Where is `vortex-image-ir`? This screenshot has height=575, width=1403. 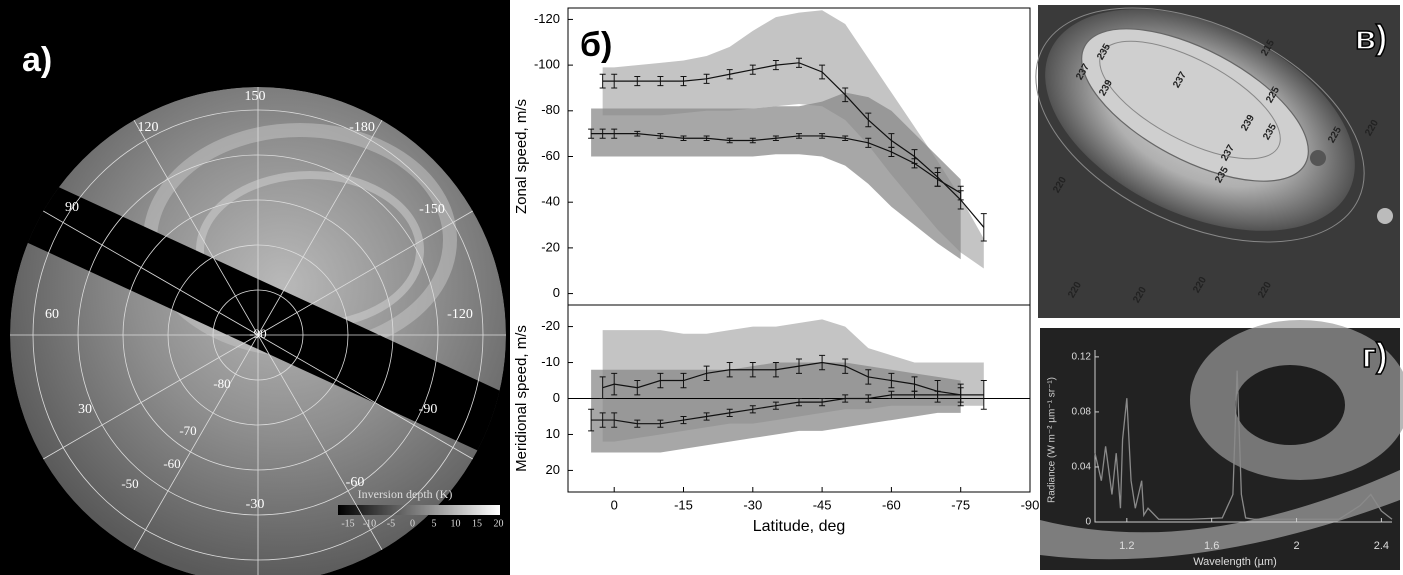 vortex-image-ir is located at coordinates (1221, 440).